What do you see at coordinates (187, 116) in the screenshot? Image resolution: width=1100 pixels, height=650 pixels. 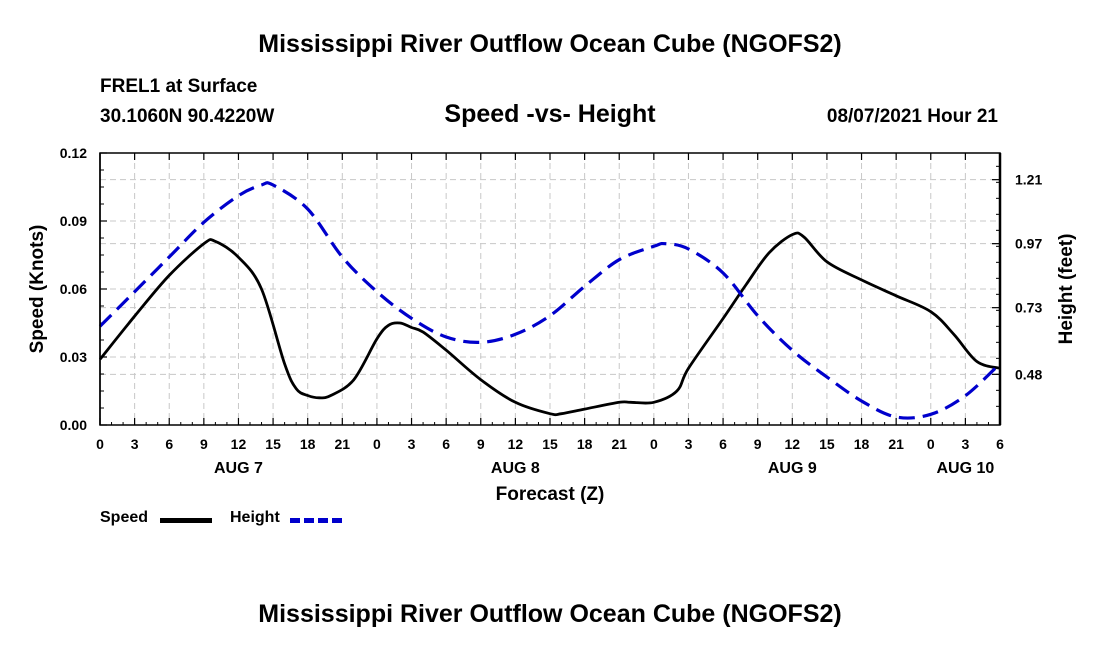 I see `station-coordinates: 30.1060N 90.4220W` at bounding box center [187, 116].